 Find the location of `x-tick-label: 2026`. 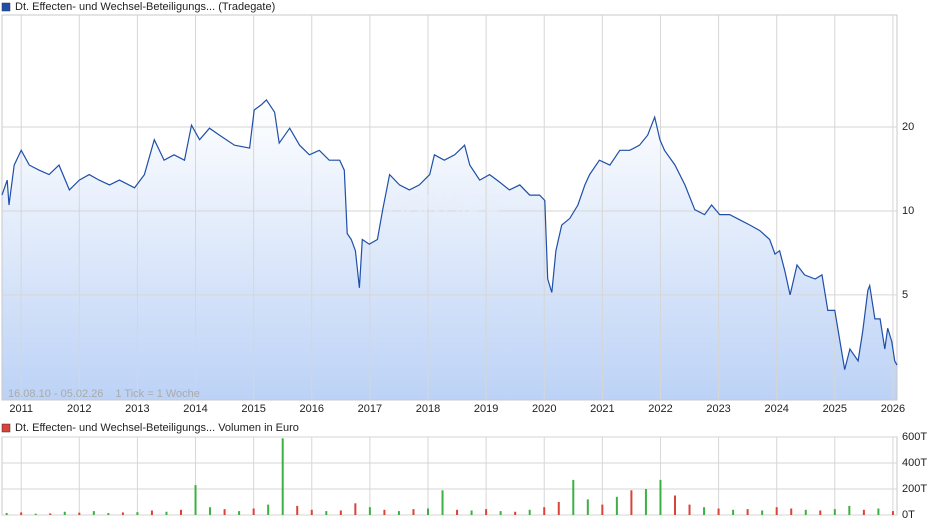

x-tick-label: 2026 is located at coordinates (893, 409).